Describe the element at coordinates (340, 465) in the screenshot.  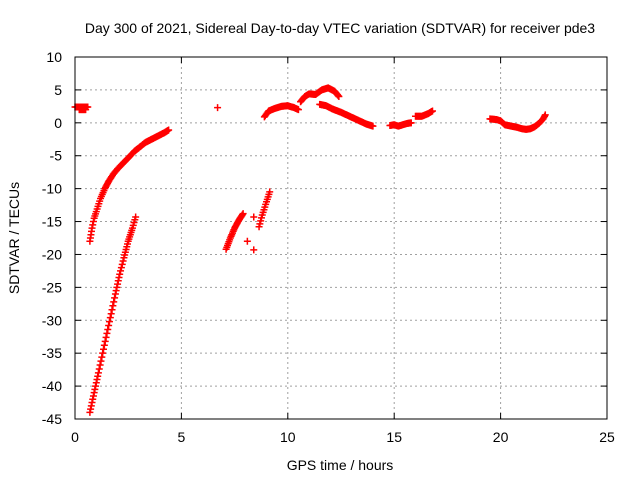
I see `x-axis-label: GPS time / hours` at that location.